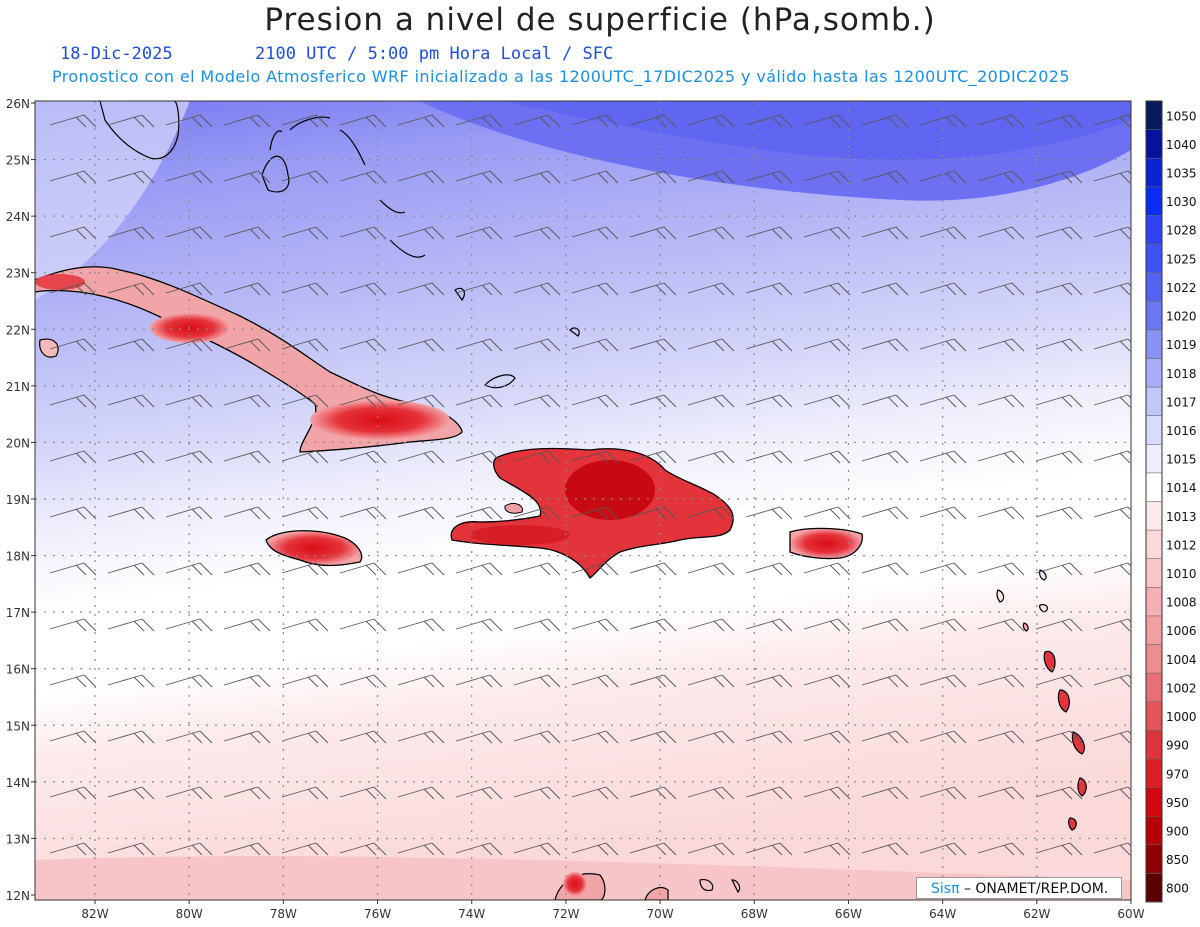 The image size is (1200, 927). I want to click on credit-sis: Sis, so click(941, 889).